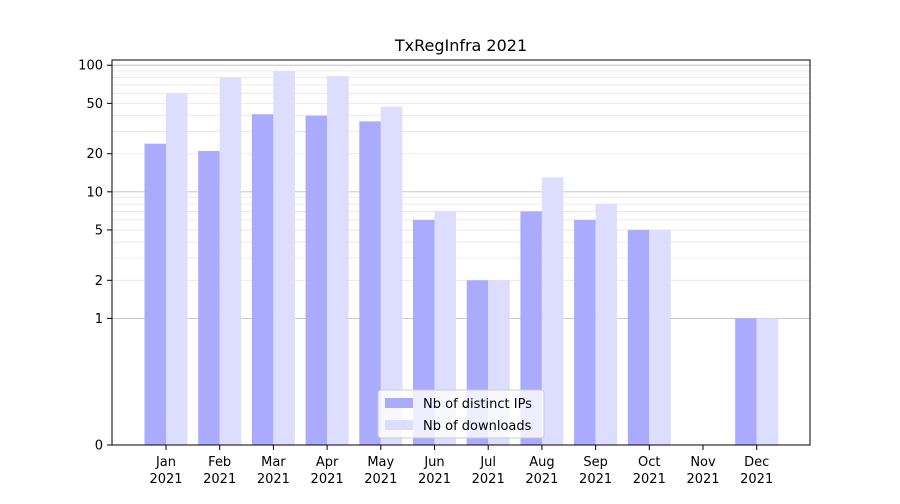 The image size is (900, 504). Describe the element at coordinates (703, 462) in the screenshot. I see `x-tick-label-month: Nov` at that location.